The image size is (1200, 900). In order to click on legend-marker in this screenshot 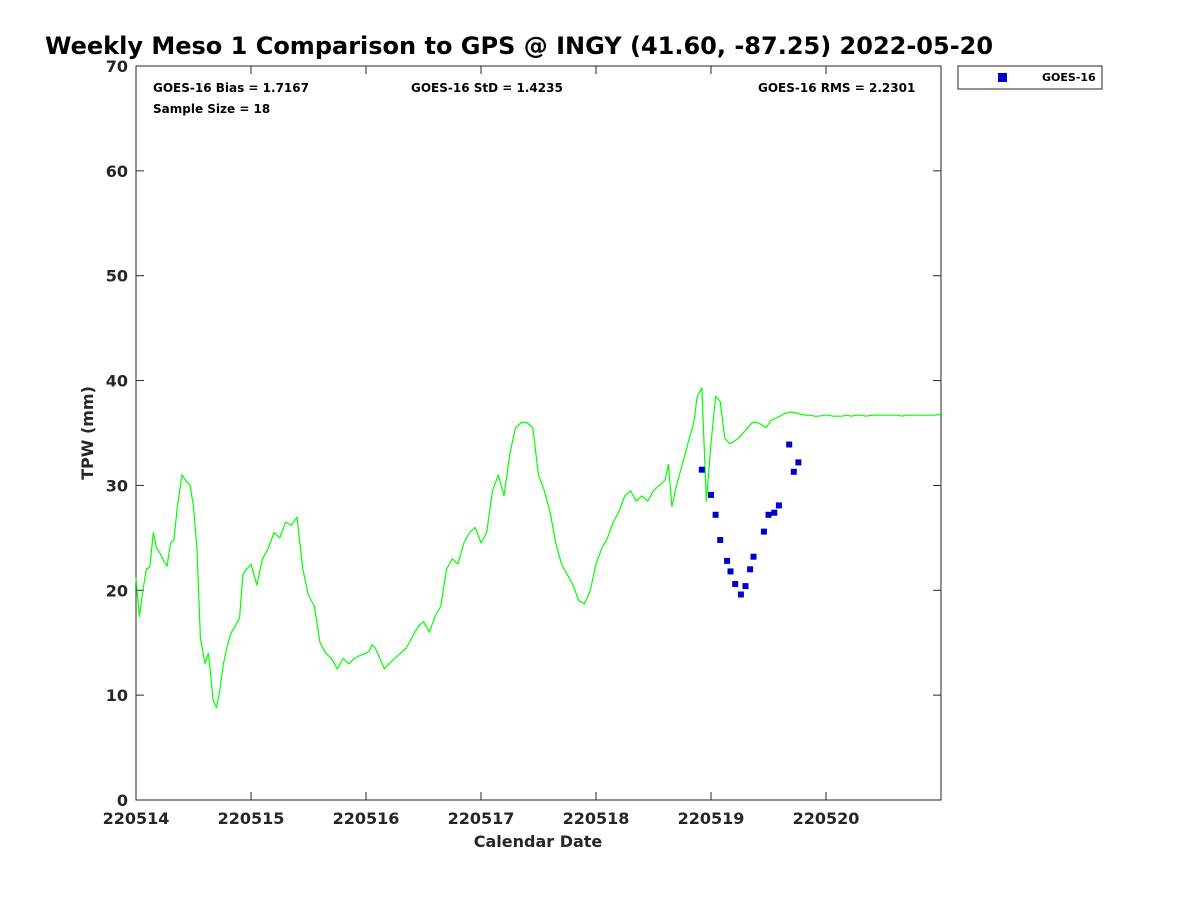, I will do `click(1002, 77)`.